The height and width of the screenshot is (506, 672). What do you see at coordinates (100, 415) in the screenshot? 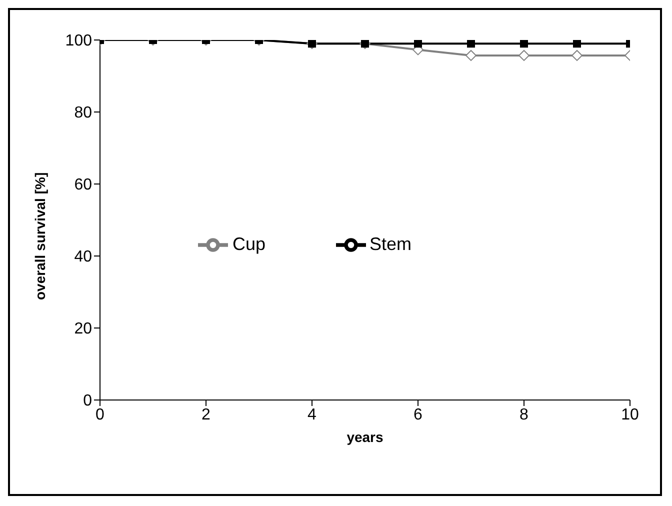
I see `x-tick-label: 0` at bounding box center [100, 415].